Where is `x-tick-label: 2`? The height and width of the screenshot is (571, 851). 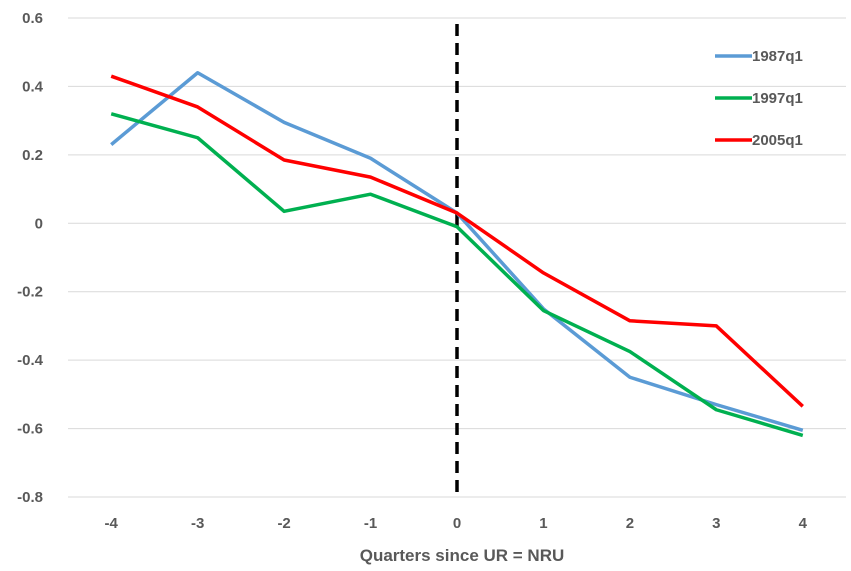 x-tick-label: 2 is located at coordinates (630, 523).